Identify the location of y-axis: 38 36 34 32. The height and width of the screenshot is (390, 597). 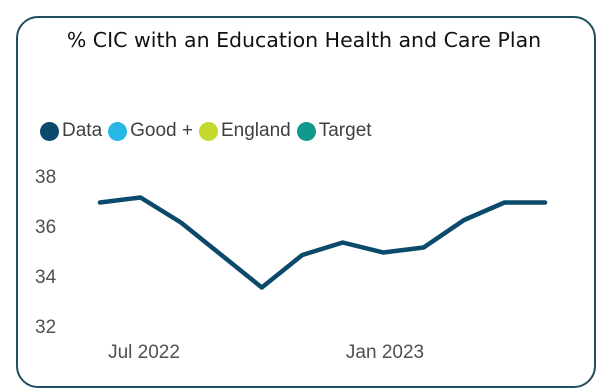
(46, 252).